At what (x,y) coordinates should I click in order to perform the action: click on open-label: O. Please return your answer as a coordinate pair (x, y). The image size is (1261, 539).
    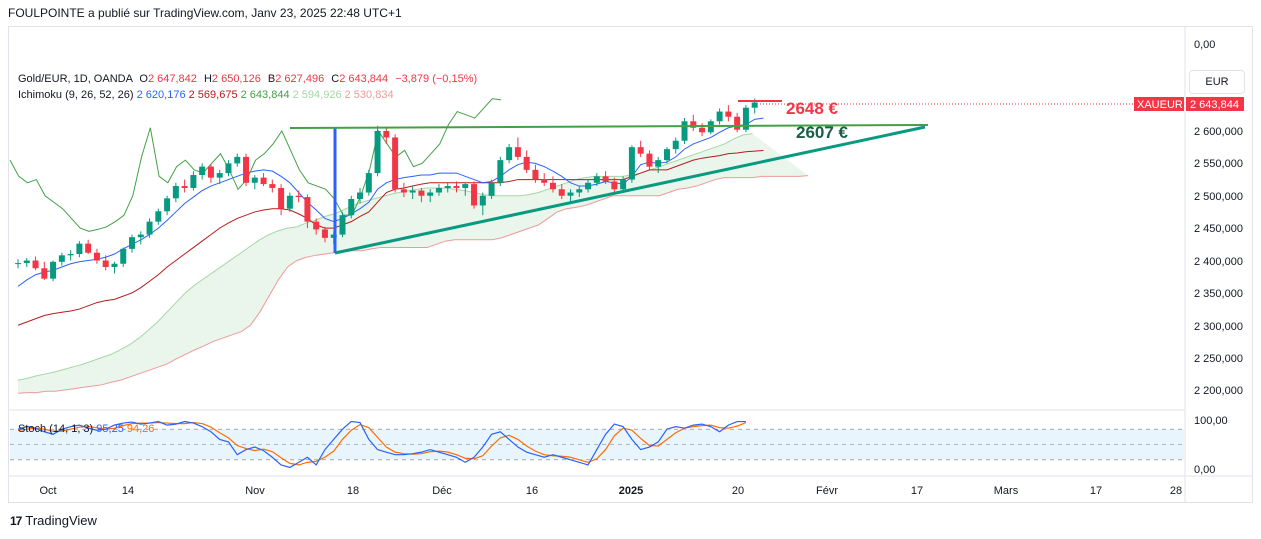
    Looking at the image, I should click on (143, 79).